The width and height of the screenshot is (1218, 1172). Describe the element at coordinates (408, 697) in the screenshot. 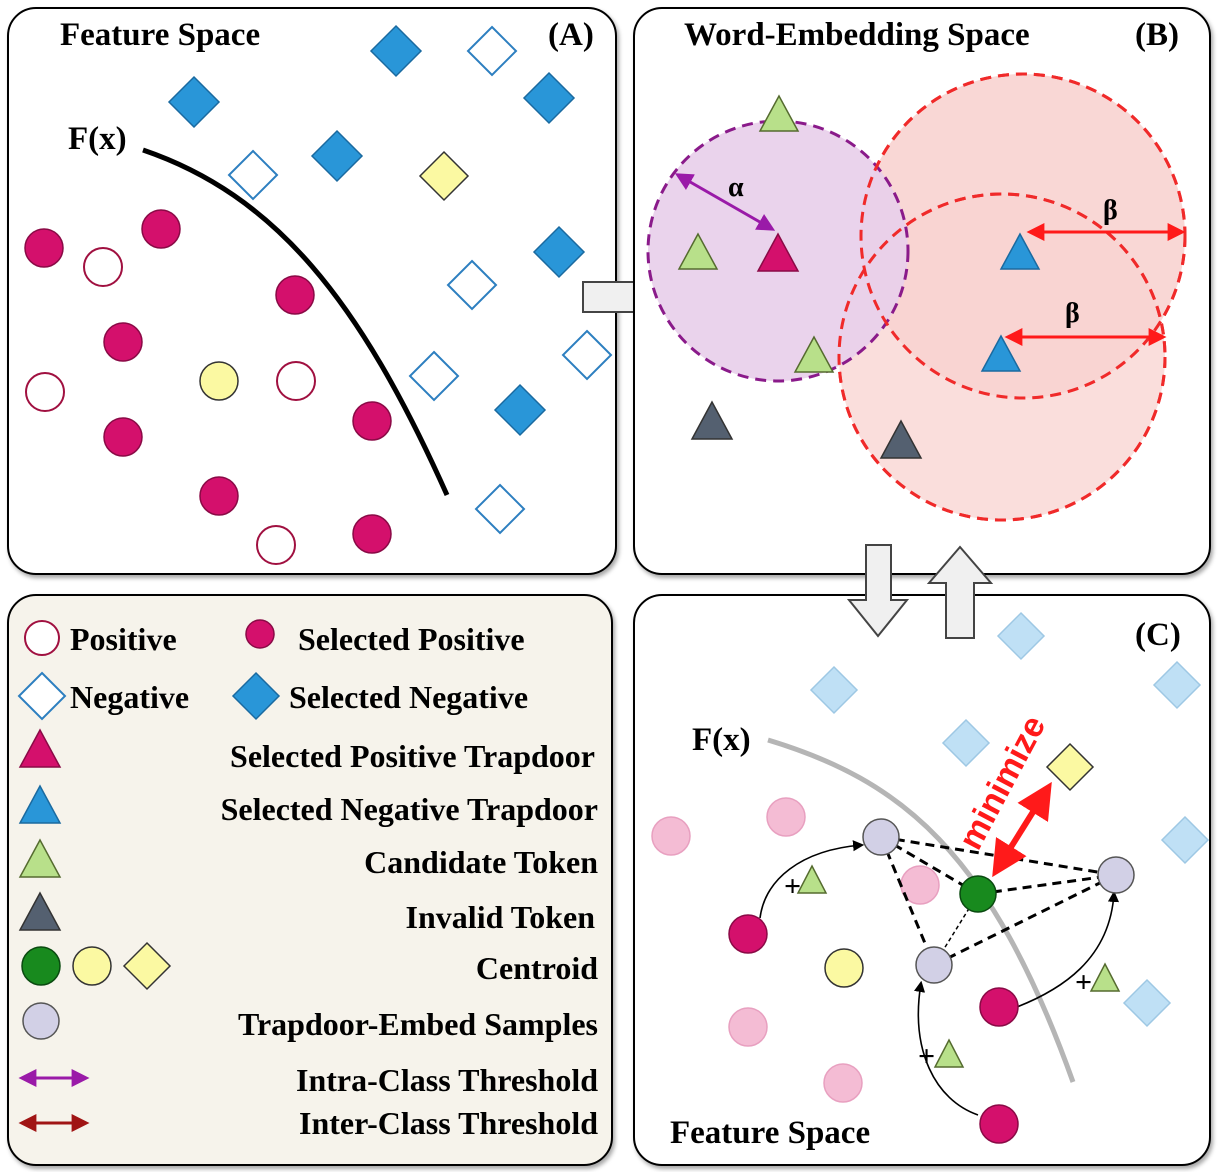

I see `legend-selected-negative-label: Selected Negative` at that location.